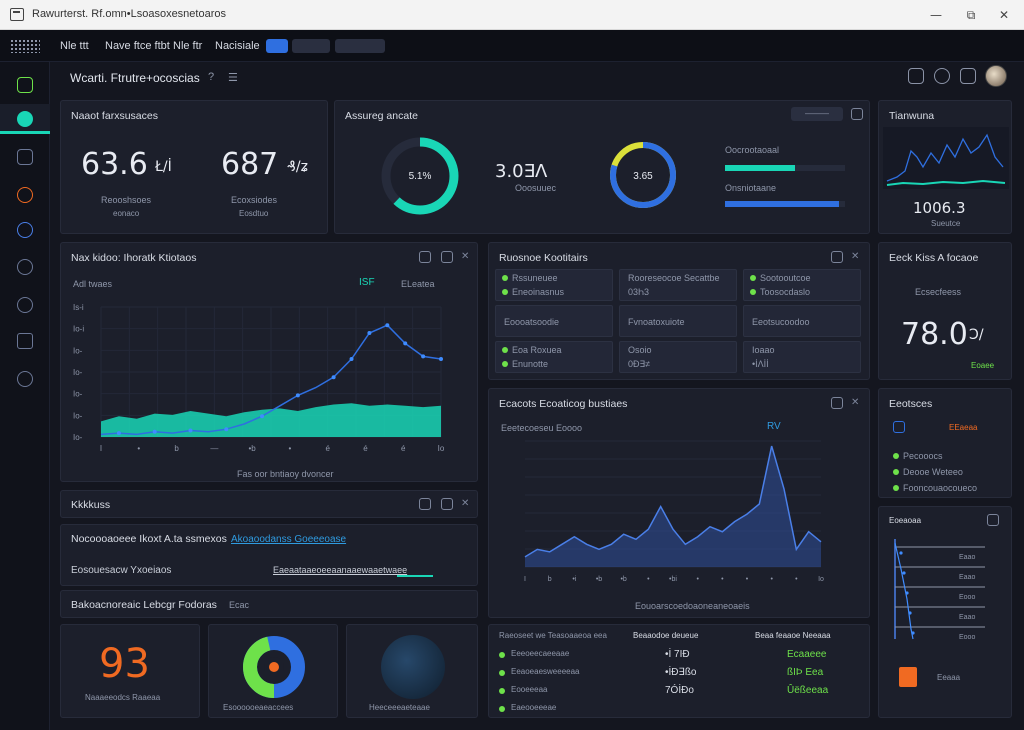  What do you see at coordinates (837, 403) in the screenshot?
I see `download-icon` at bounding box center [837, 403].